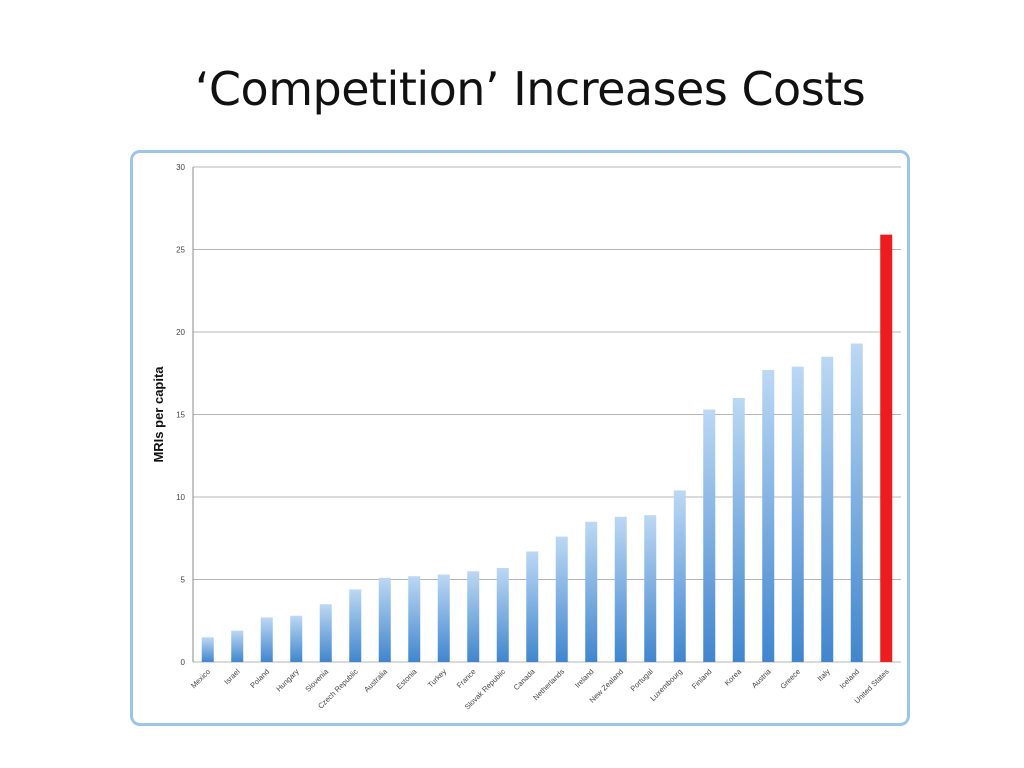 The image size is (1024, 768). Describe the element at coordinates (437, 678) in the screenshot. I see `category-label: Turkey` at that location.